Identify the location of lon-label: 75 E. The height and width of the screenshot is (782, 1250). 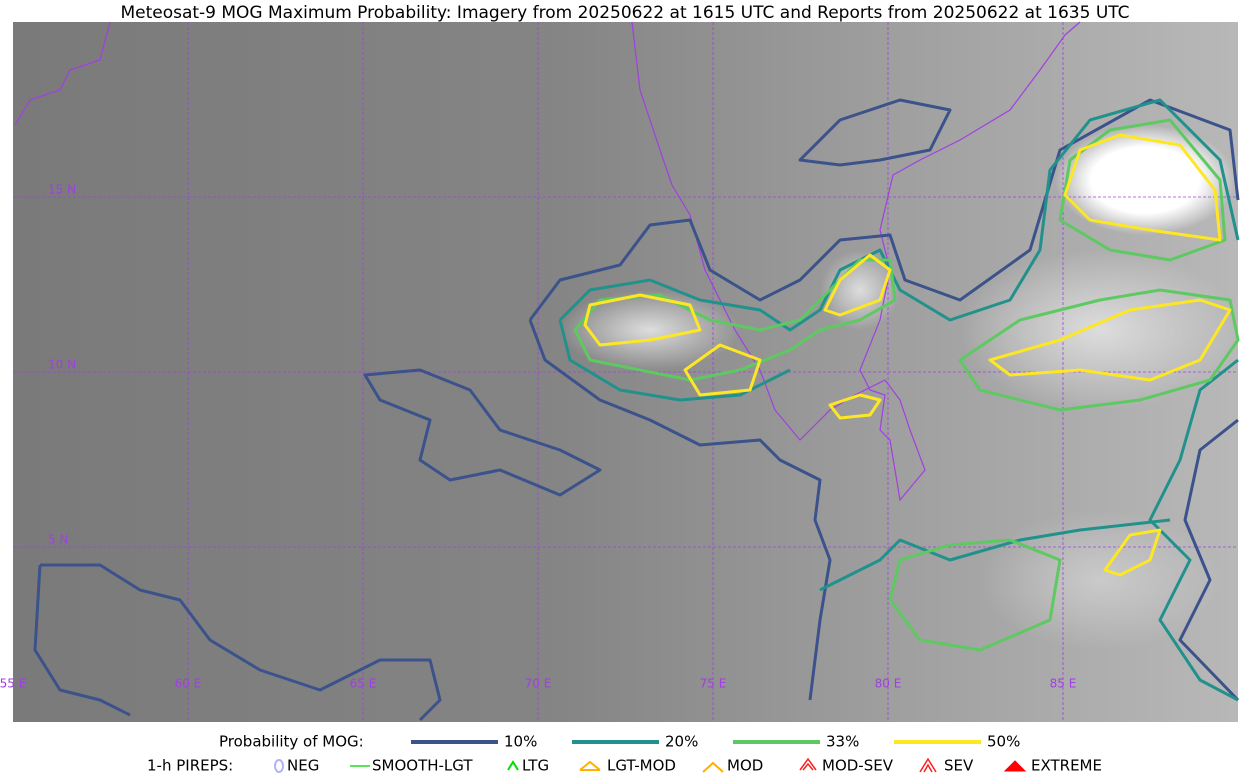
(713, 684).